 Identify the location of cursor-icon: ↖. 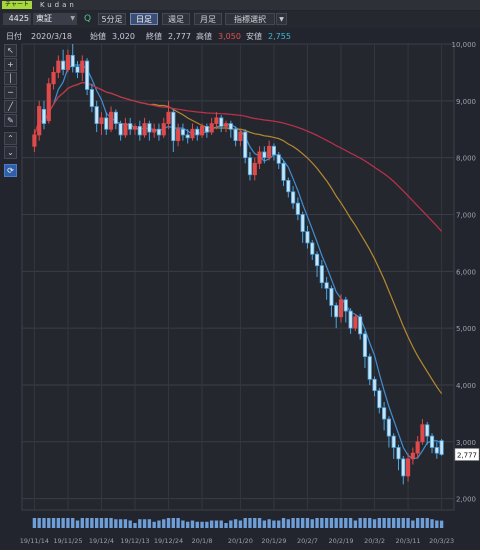
(10, 50).